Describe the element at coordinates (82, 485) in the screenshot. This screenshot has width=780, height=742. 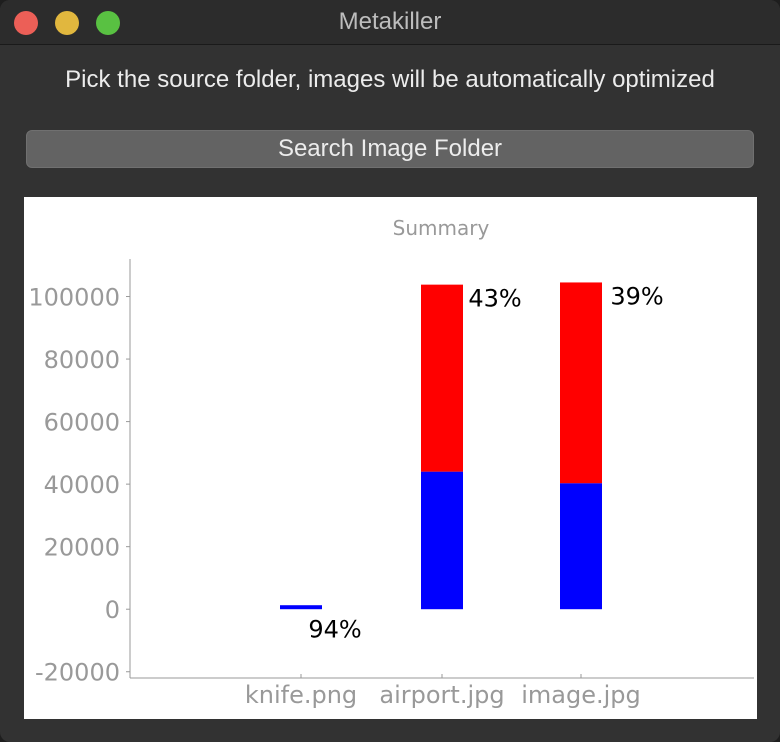
I see `y-tick-label: 40000` at that location.